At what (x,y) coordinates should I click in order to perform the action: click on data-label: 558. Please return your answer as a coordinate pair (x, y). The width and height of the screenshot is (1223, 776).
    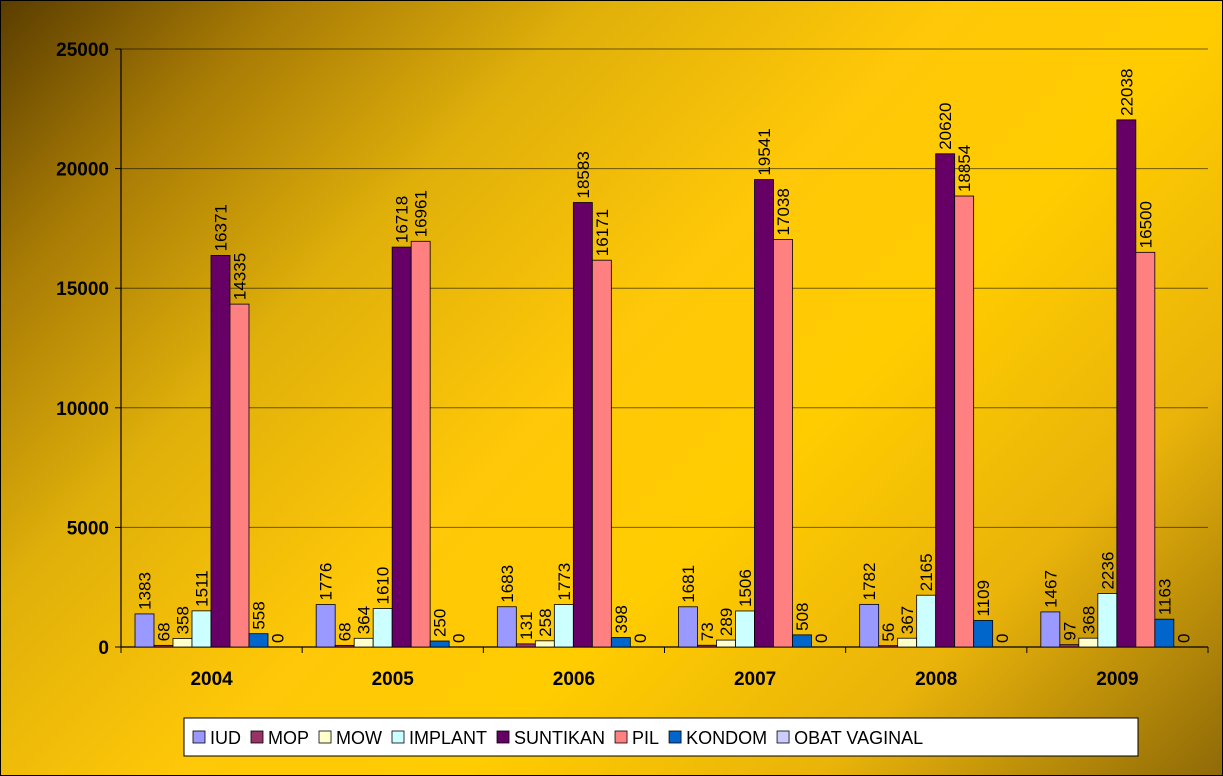
    Looking at the image, I should click on (259, 615).